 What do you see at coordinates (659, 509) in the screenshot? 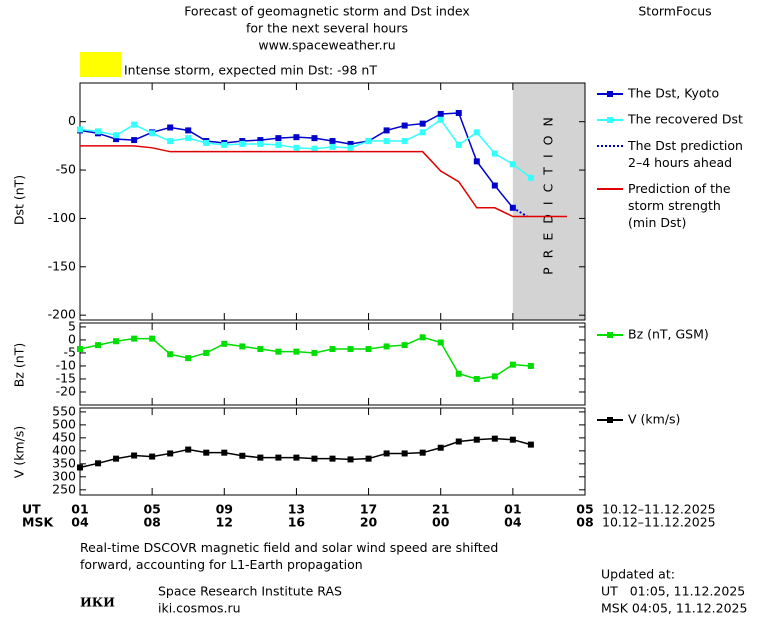
I see `ut-range: 10.12–11.12.2025` at bounding box center [659, 509].